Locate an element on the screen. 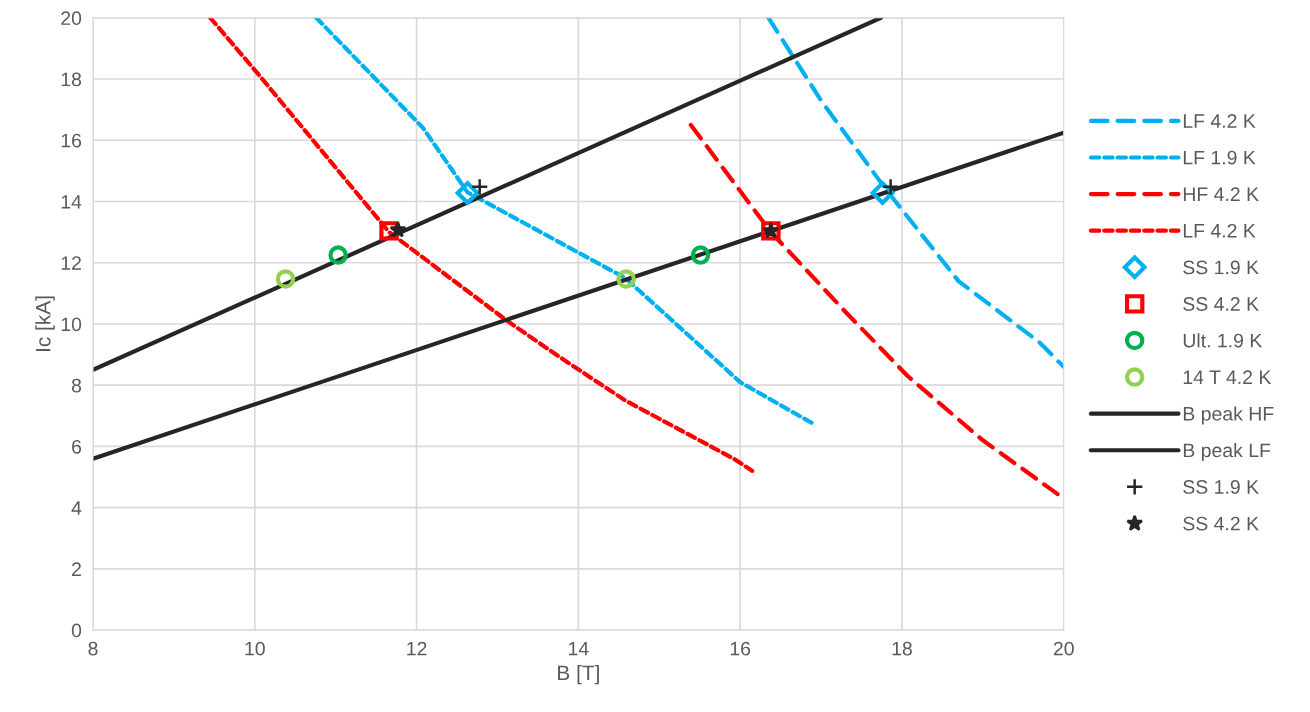 This screenshot has height=712, width=1310. y-tick-label: 8 is located at coordinates (76, 385).